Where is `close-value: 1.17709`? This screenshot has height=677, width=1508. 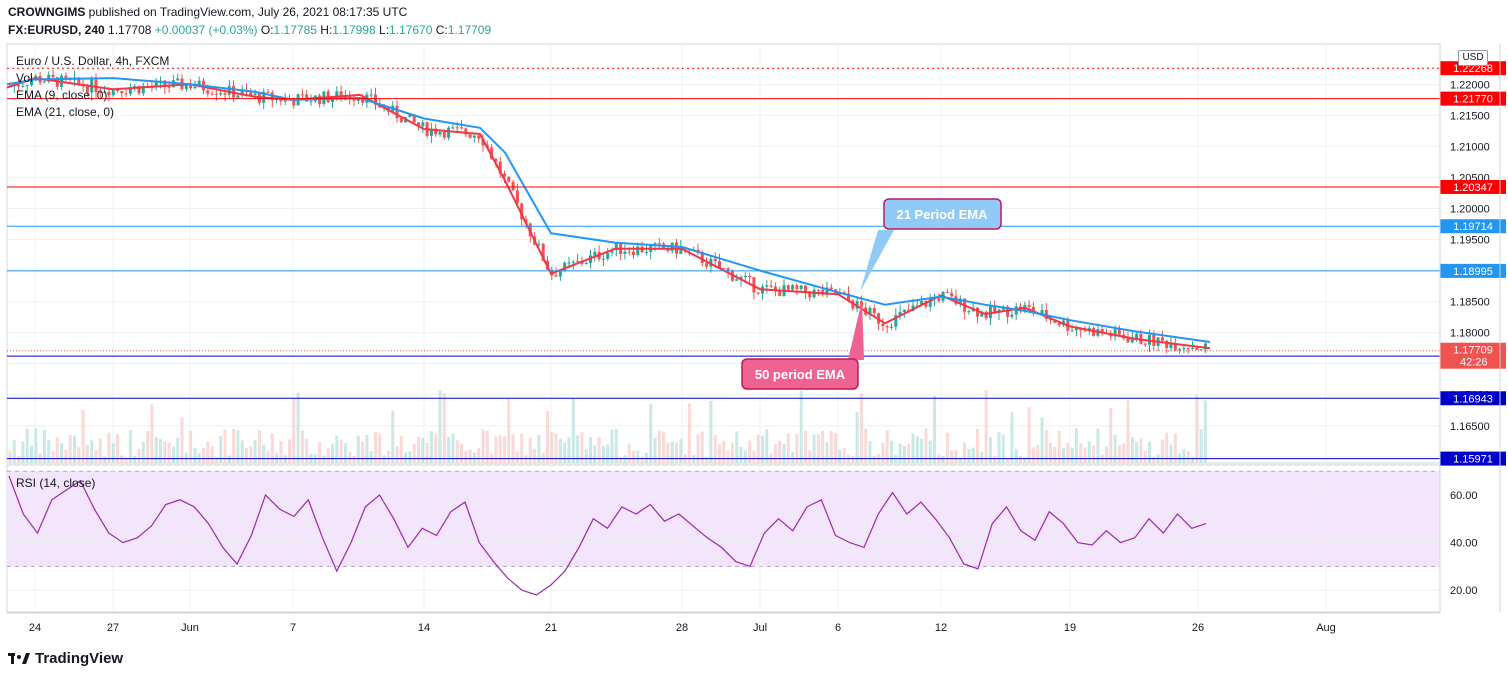
close-value: 1.17709 is located at coordinates (469, 30).